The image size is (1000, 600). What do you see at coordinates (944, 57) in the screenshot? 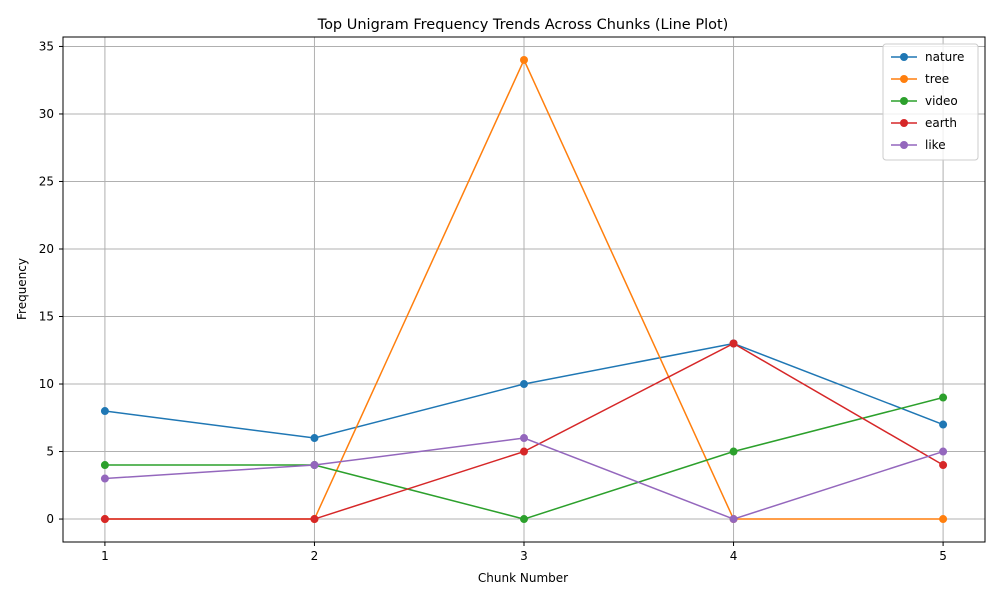
I see `legend-label: nature` at bounding box center [944, 57].